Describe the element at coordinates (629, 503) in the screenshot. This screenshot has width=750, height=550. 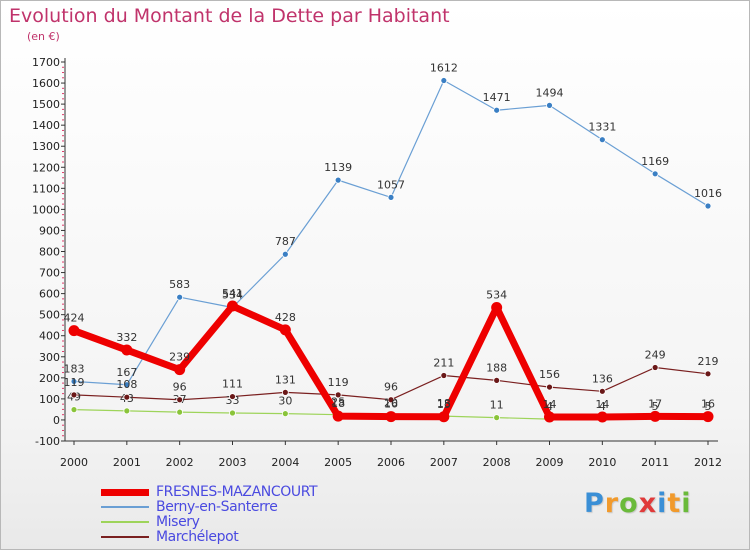
I see `logo-letter: o` at that location.